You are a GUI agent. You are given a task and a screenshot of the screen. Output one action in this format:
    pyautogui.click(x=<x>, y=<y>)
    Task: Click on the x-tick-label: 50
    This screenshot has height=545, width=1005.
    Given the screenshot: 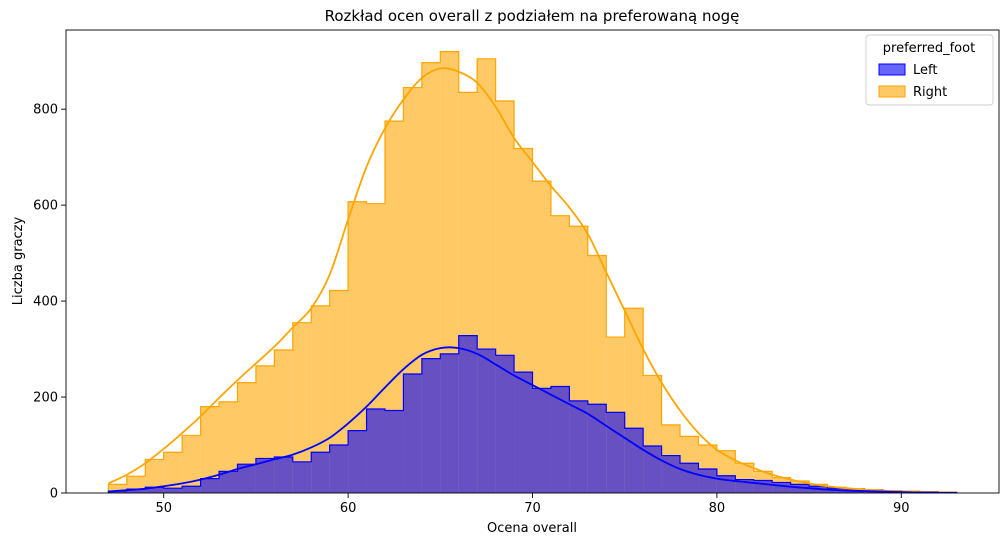 What is the action you would take?
    pyautogui.click(x=163, y=508)
    